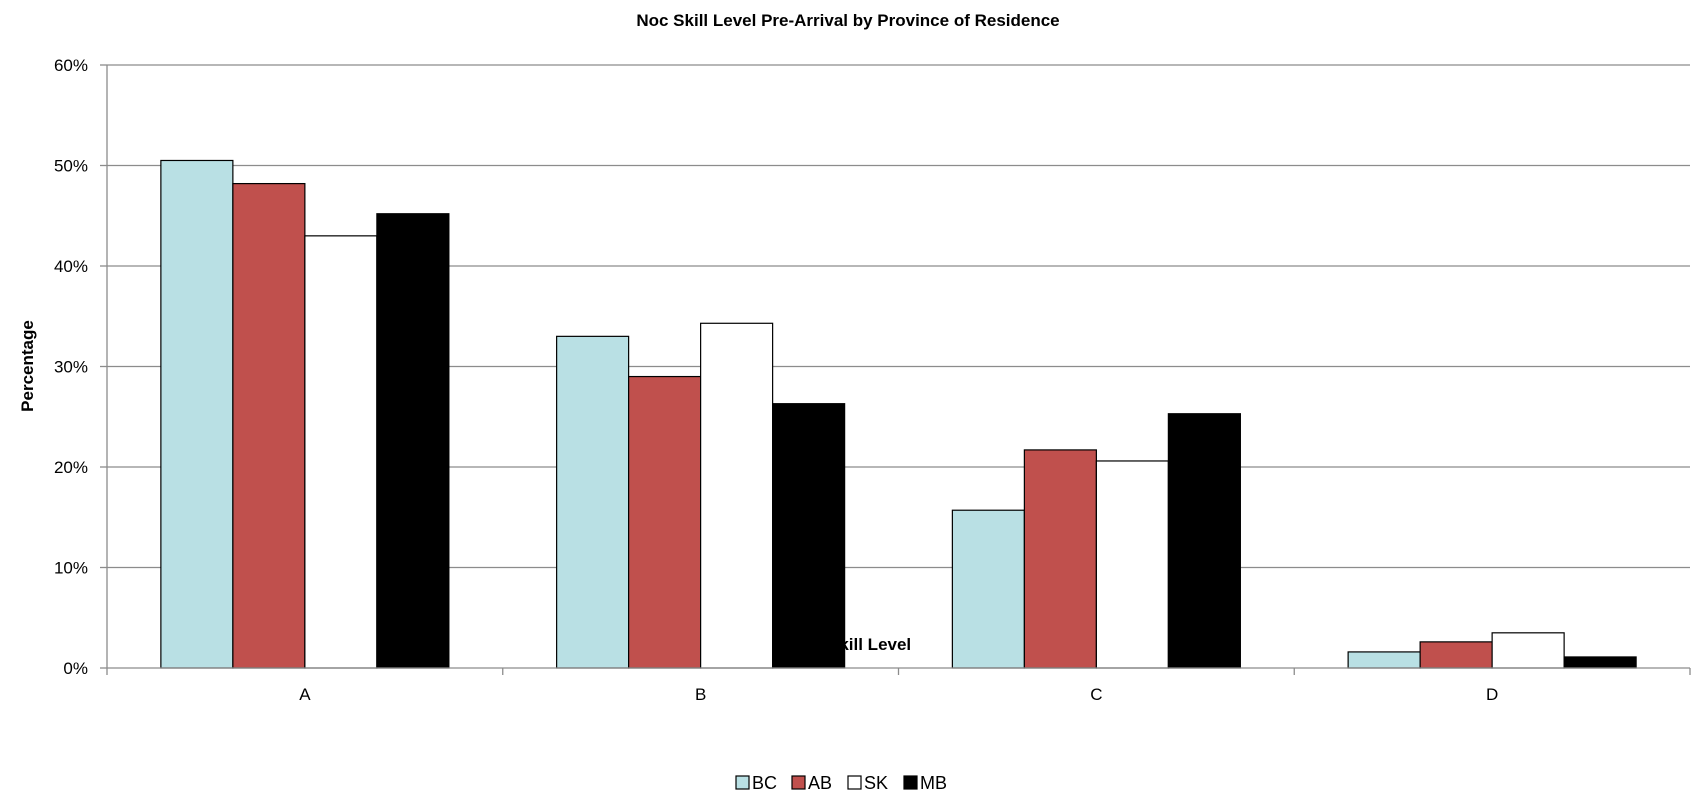 Image resolution: width=1696 pixels, height=799 pixels. What do you see at coordinates (854, 782) in the screenshot?
I see `legend-swatch-sk` at bounding box center [854, 782].